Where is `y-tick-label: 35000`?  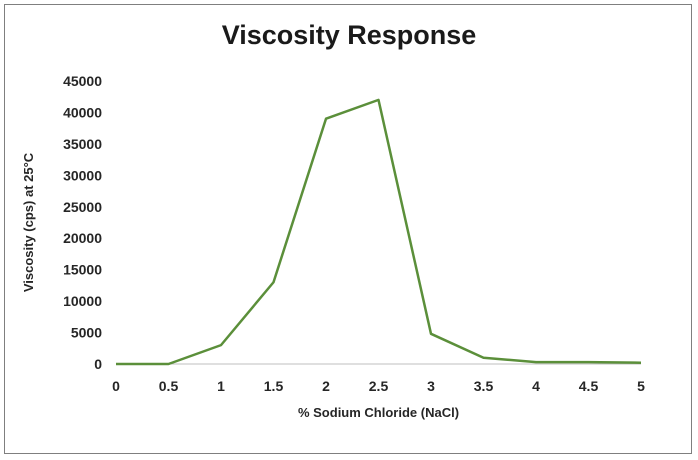
y-tick-label: 35000 is located at coordinates (82, 144).